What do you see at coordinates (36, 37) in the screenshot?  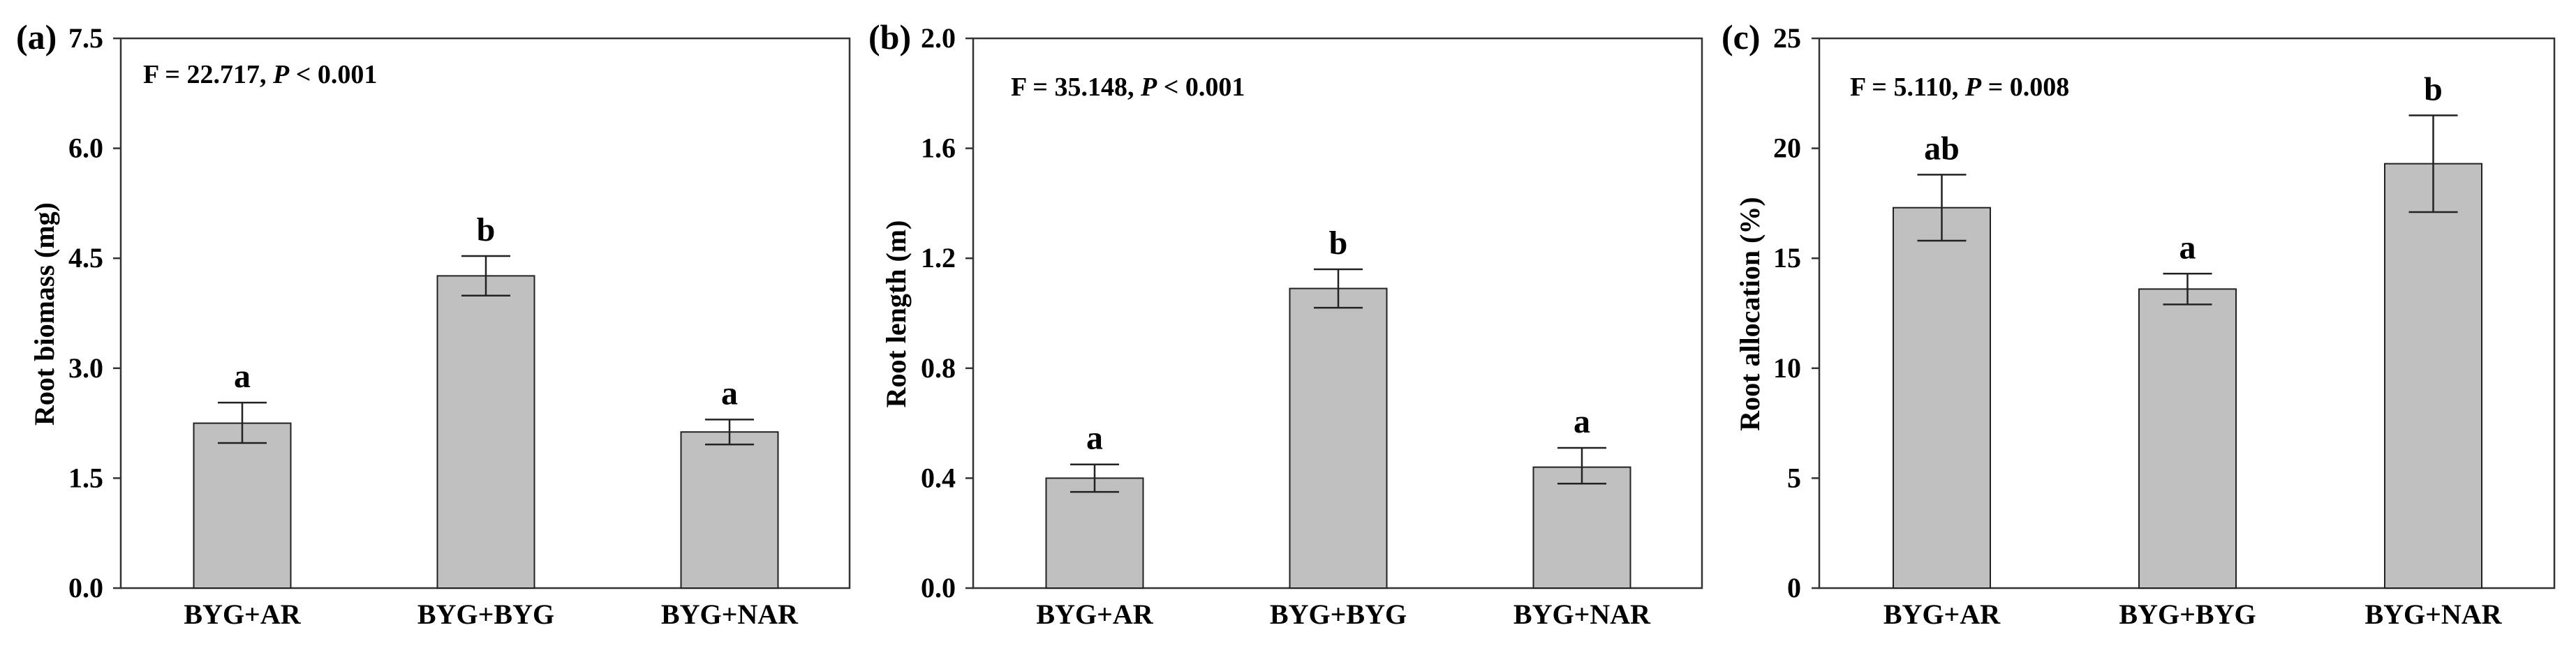 I see `panel-label: (a)` at bounding box center [36, 37].